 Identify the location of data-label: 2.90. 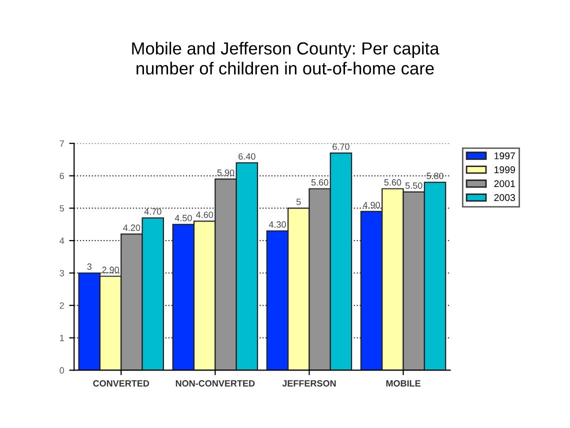
(110, 270).